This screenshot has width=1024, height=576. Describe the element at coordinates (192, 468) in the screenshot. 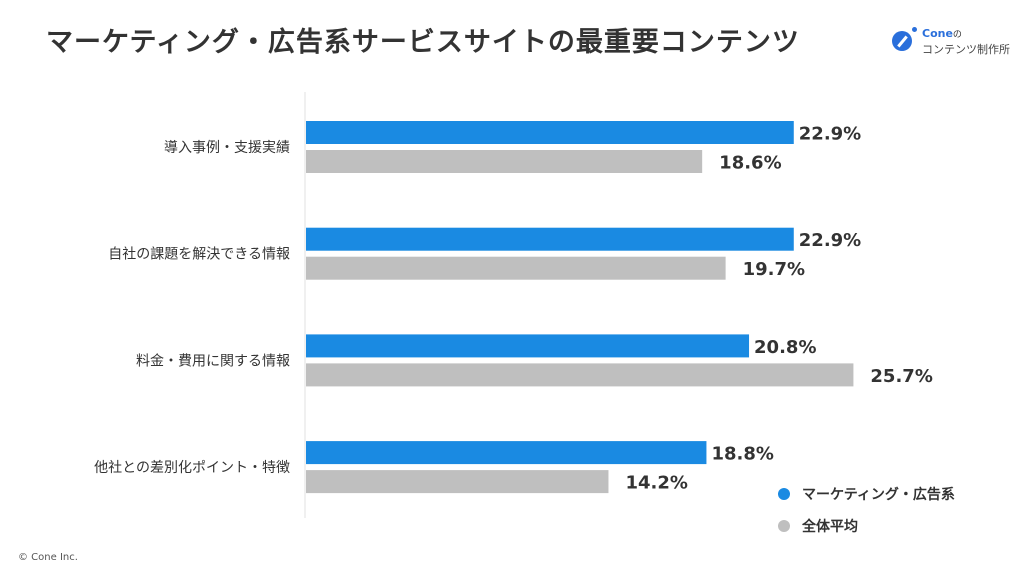

I see `category-label: 他社との差別化ポイント・特徴` at that location.